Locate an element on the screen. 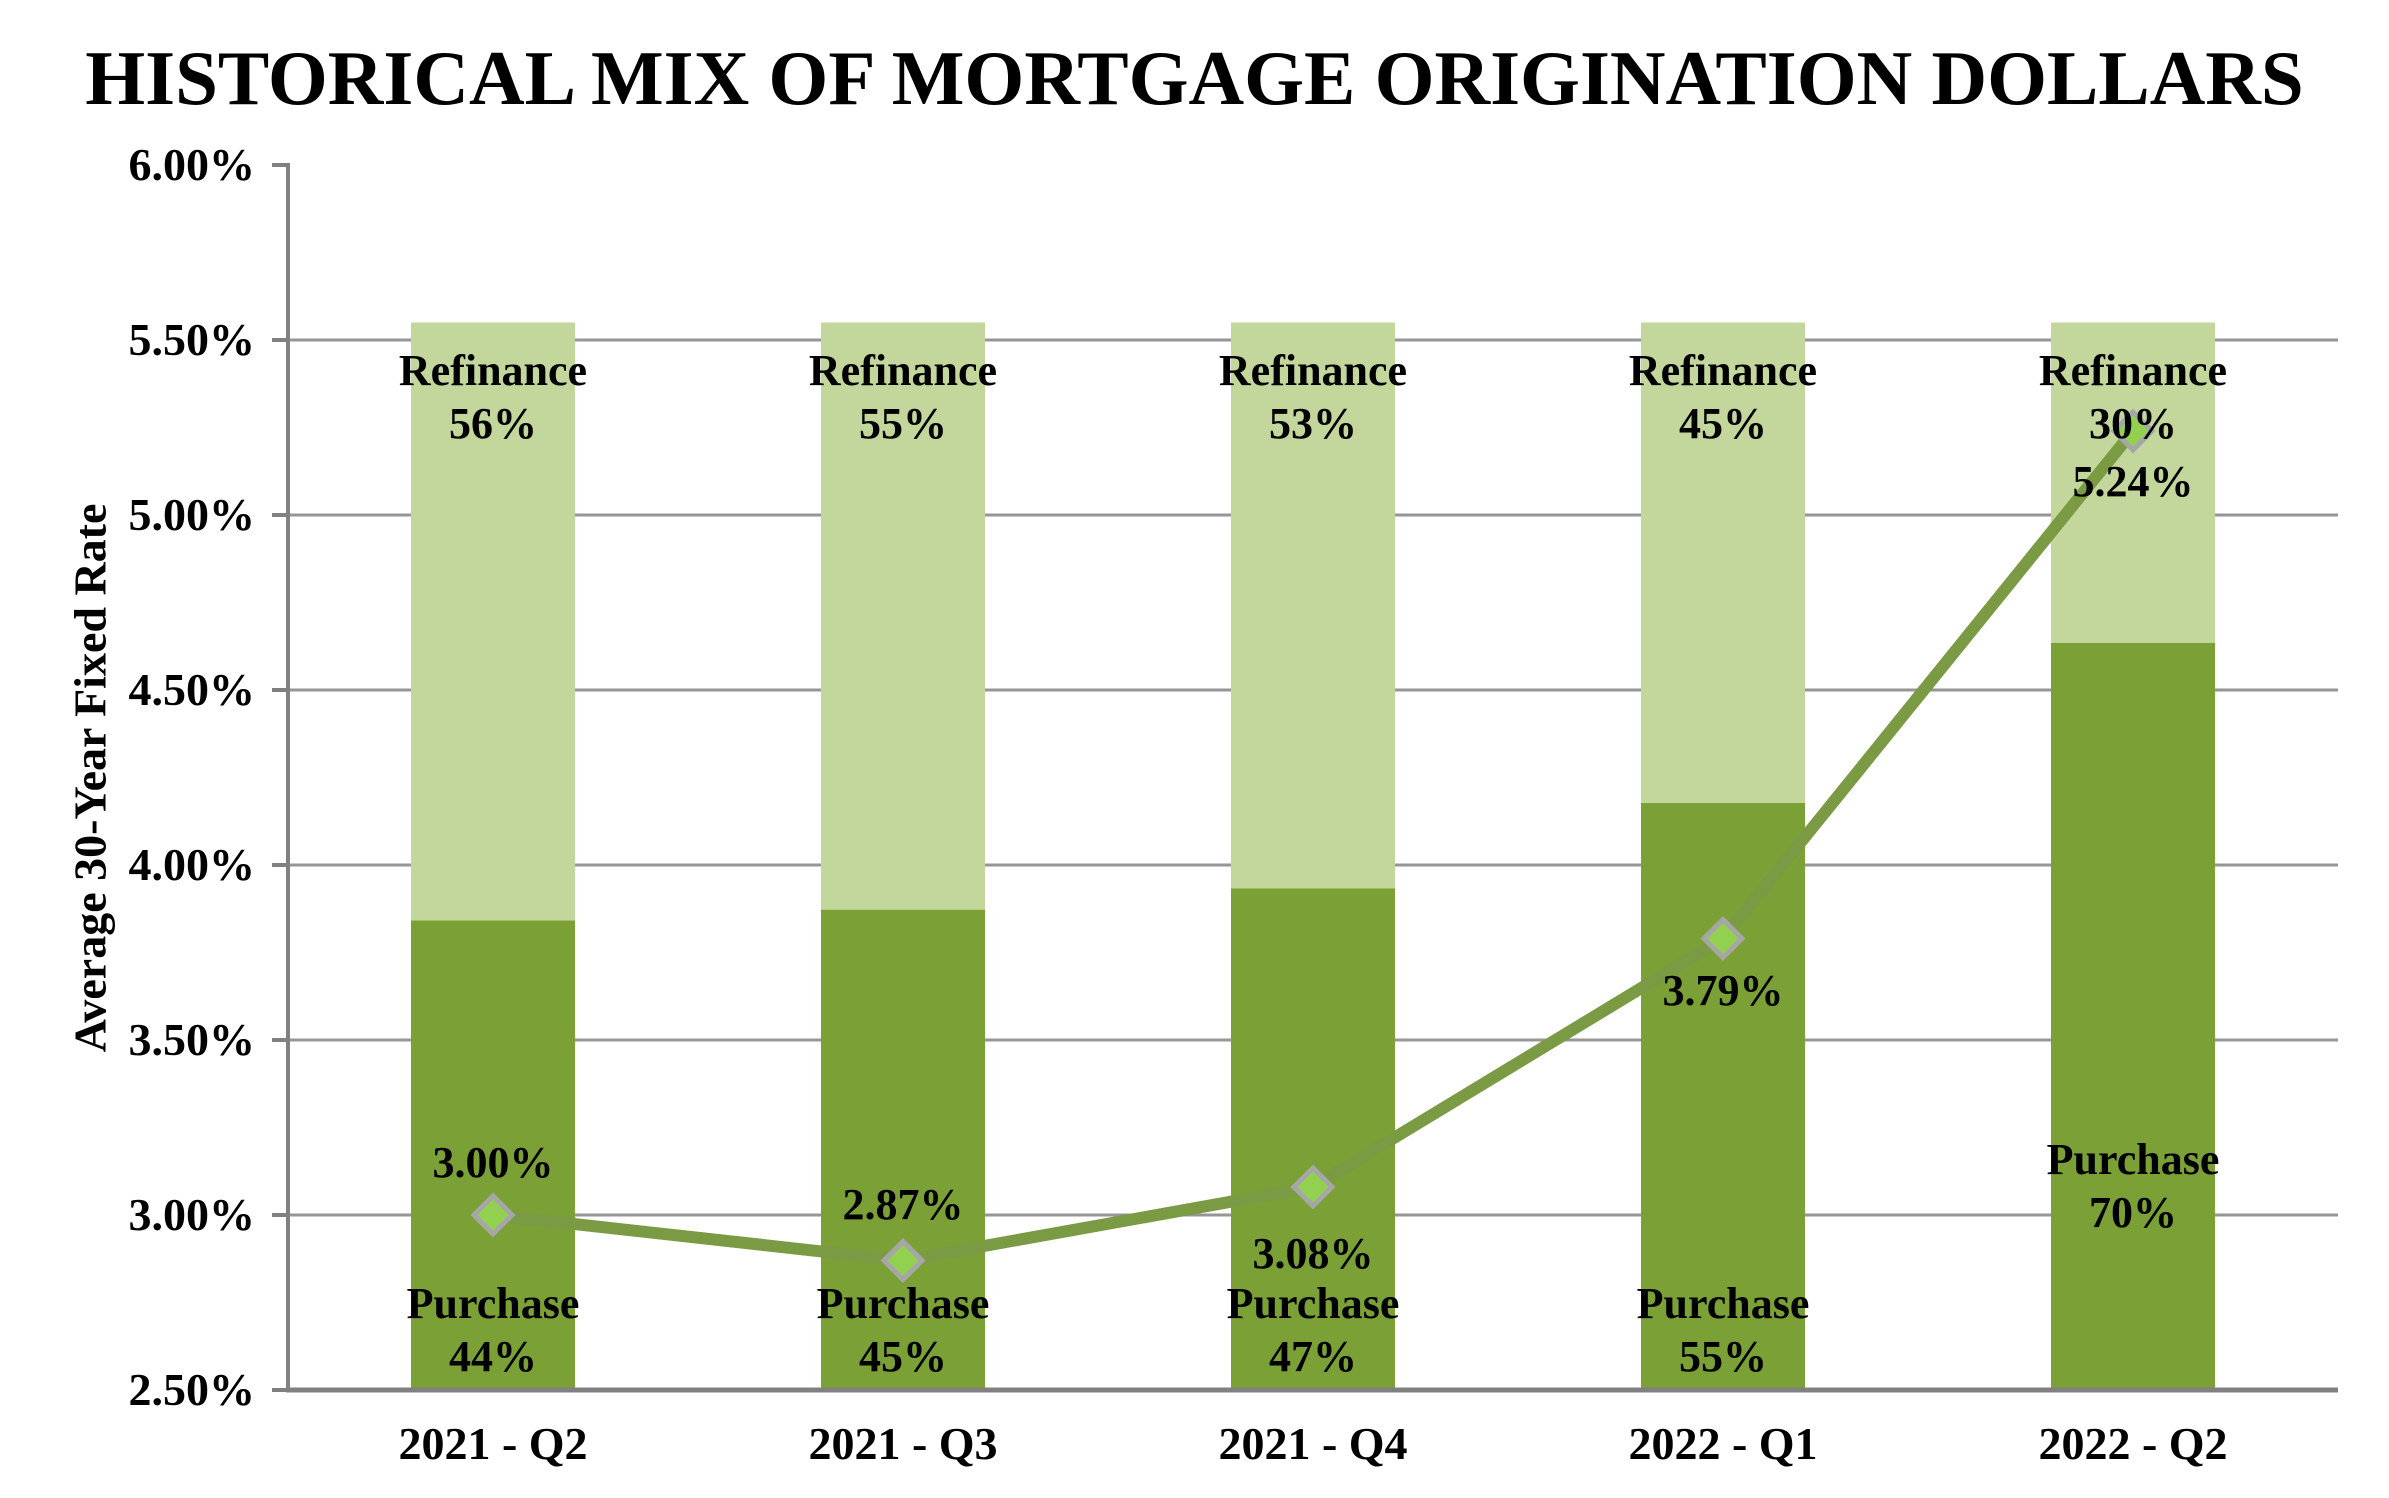 The image size is (2389, 1498). refinance-label-name-1: Refinance is located at coordinates (903, 370).